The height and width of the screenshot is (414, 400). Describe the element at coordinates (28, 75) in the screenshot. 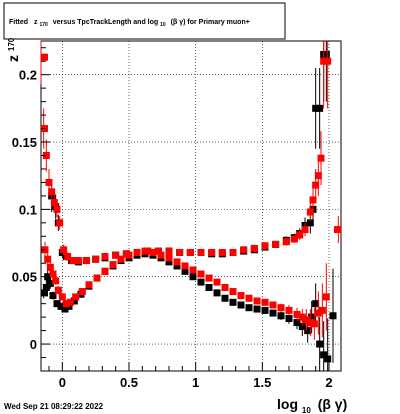

I see `y-tick-label: 0.2` at that location.